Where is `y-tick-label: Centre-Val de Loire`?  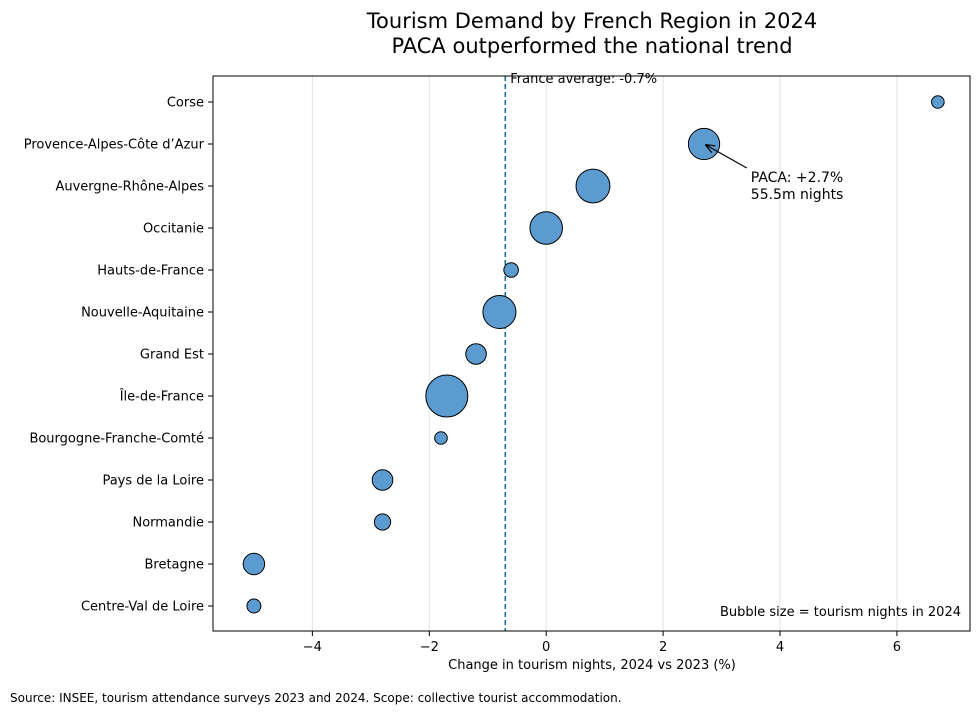 y-tick-label: Centre-Val de Loire is located at coordinates (142, 607).